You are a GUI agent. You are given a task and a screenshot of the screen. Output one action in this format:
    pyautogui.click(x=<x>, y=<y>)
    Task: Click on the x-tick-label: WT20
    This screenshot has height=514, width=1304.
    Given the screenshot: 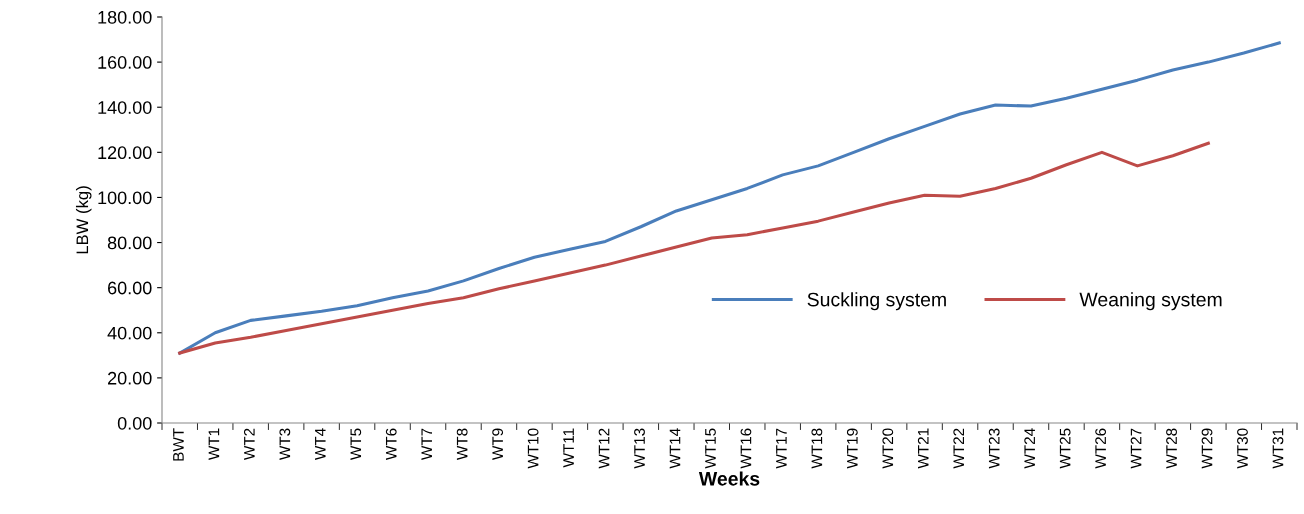 What is the action you would take?
    pyautogui.click(x=888, y=448)
    